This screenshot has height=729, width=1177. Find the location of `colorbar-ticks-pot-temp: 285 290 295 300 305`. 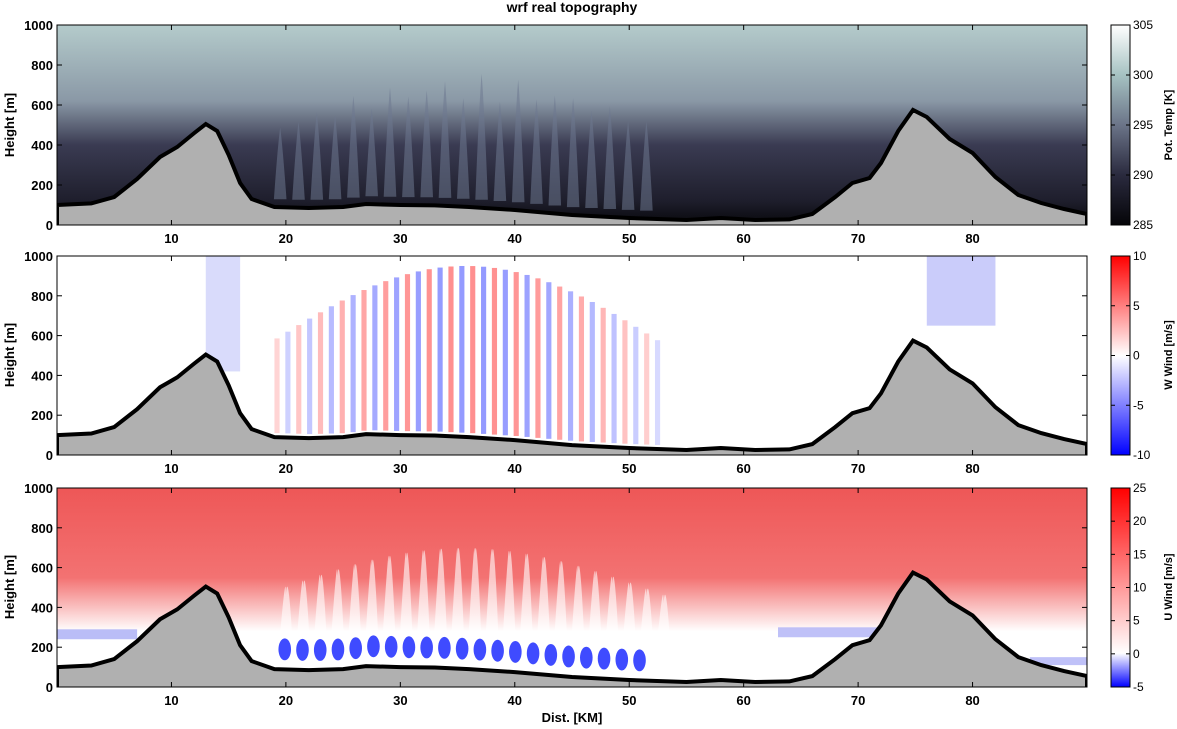

colorbar-ticks-pot-temp: 285 290 295 300 305 is located at coordinates (1132, 125).